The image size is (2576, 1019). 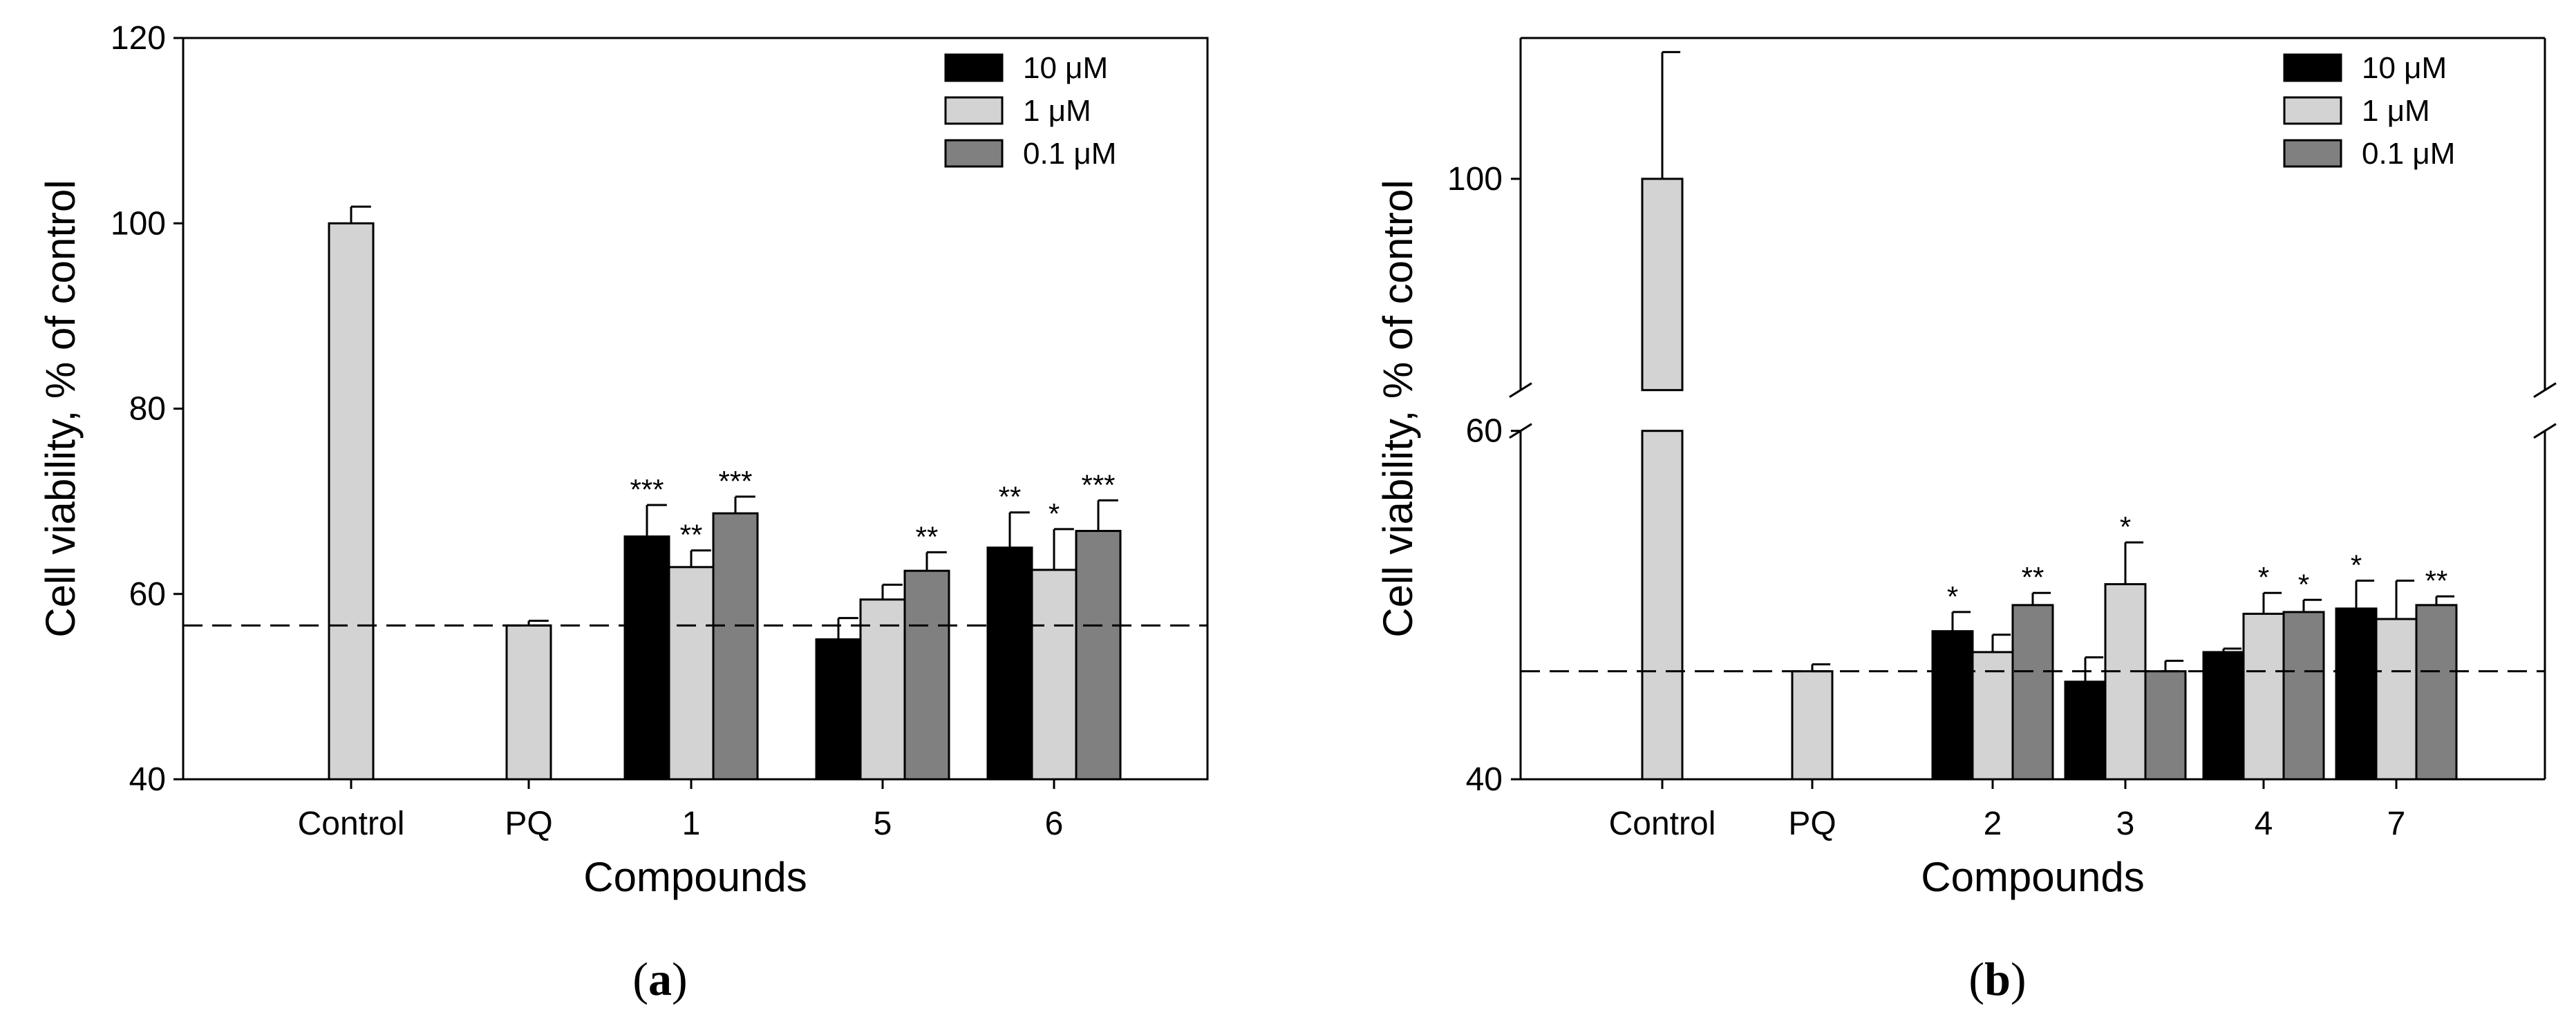 What do you see at coordinates (138, 38) in the screenshot?
I see `y-tick-label: 120` at bounding box center [138, 38].